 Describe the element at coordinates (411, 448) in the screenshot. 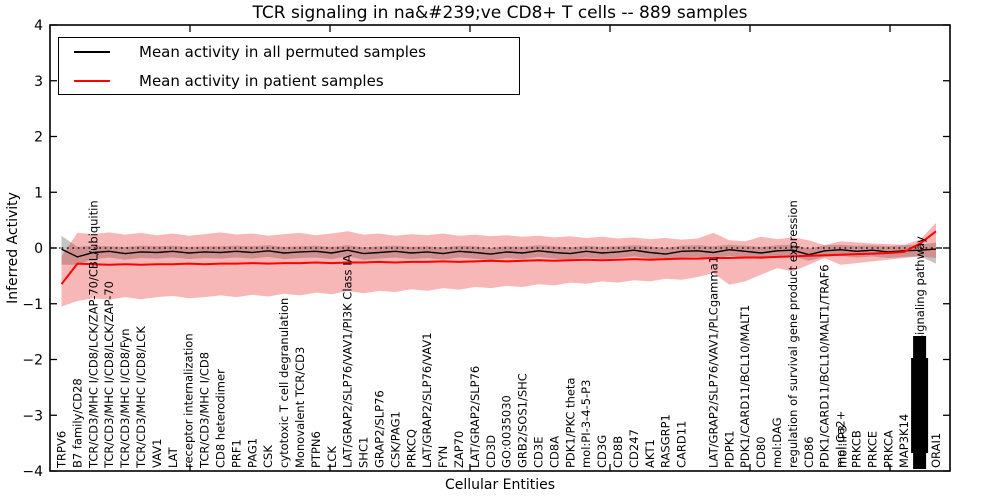

I see `entity-label: PRKCQ` at that location.